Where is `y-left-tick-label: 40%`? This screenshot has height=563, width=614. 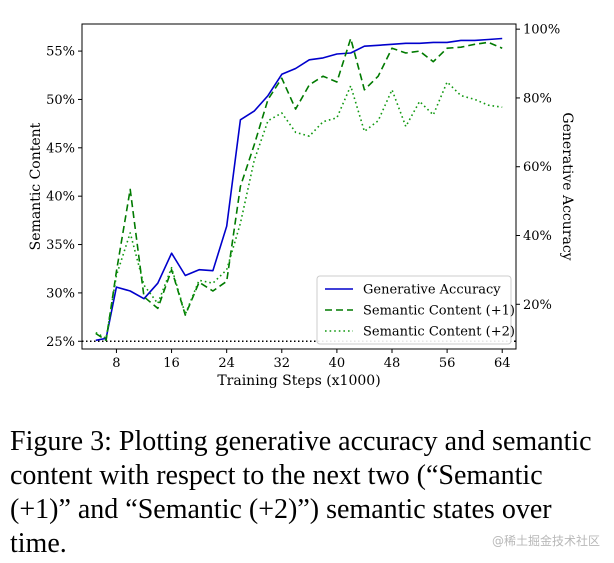
y-left-tick-label: 40% is located at coordinates (60, 197).